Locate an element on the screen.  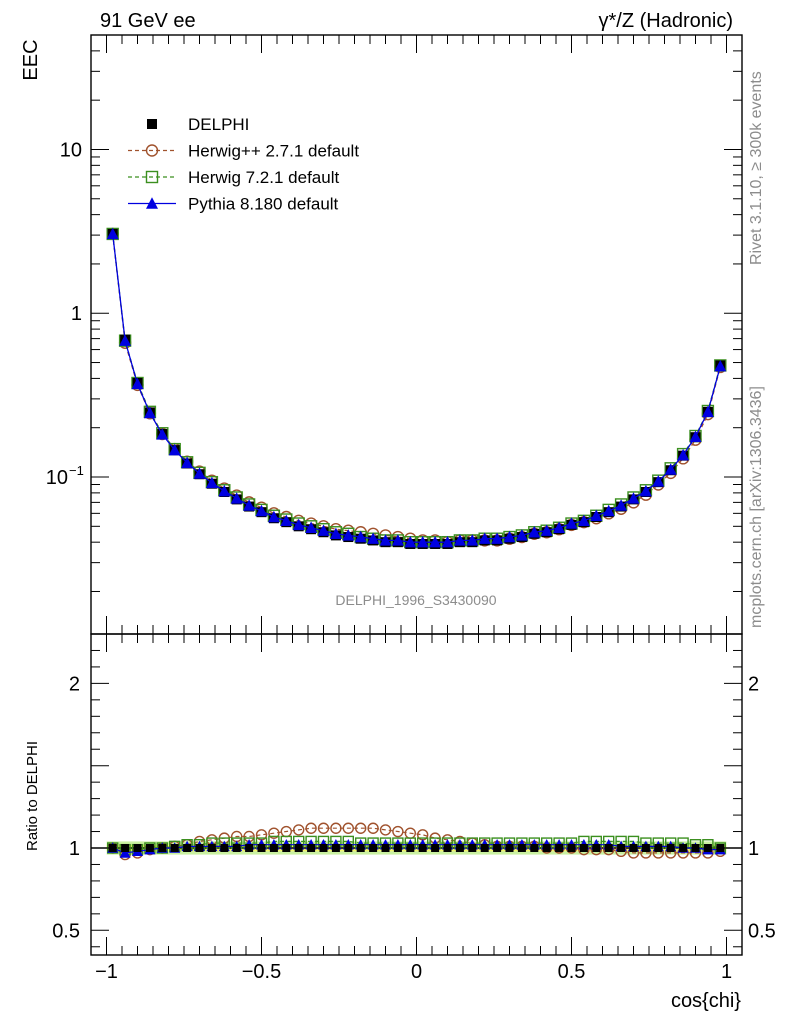
y-tick-label: 2 is located at coordinates (74, 684).